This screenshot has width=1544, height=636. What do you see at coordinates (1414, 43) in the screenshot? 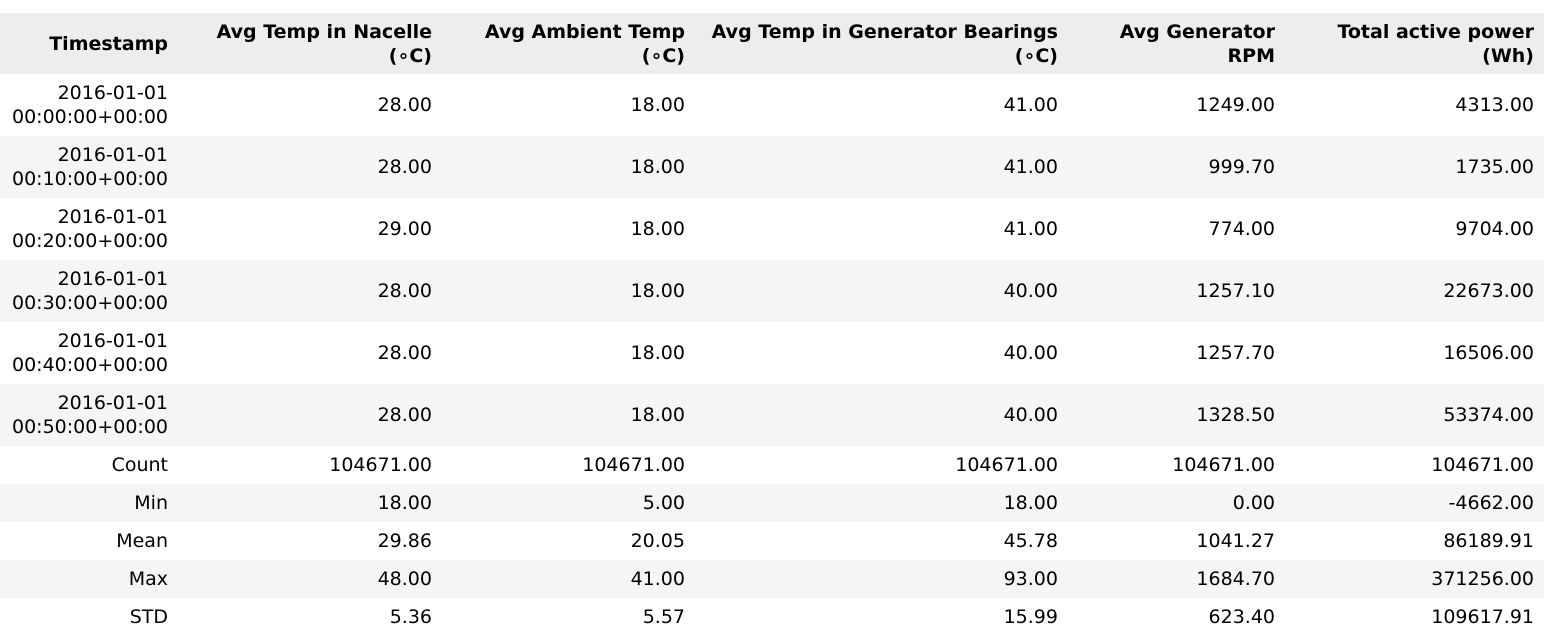
I see `column-header-active-power: Total active power (Wh)` at bounding box center [1414, 43].